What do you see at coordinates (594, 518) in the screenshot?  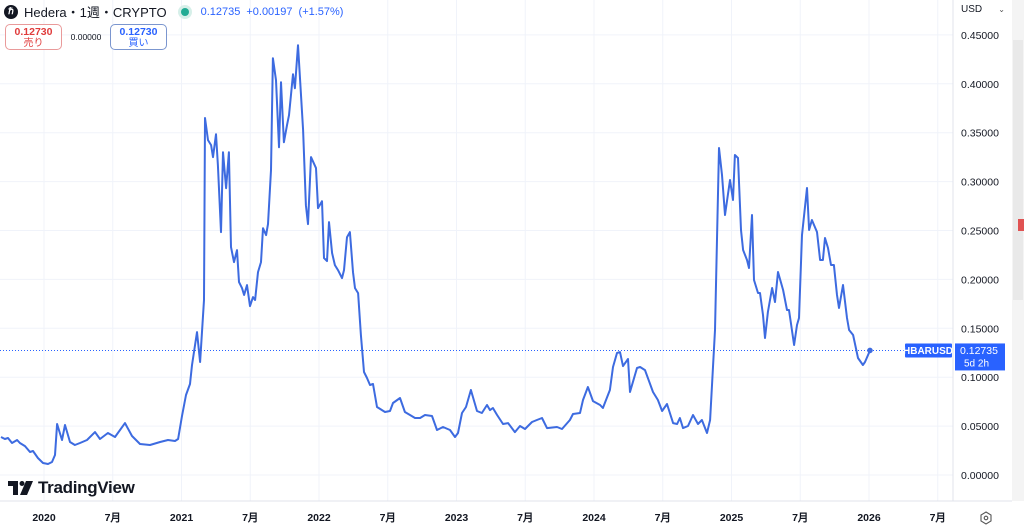 I see `x-tick-label: 2024` at bounding box center [594, 518].